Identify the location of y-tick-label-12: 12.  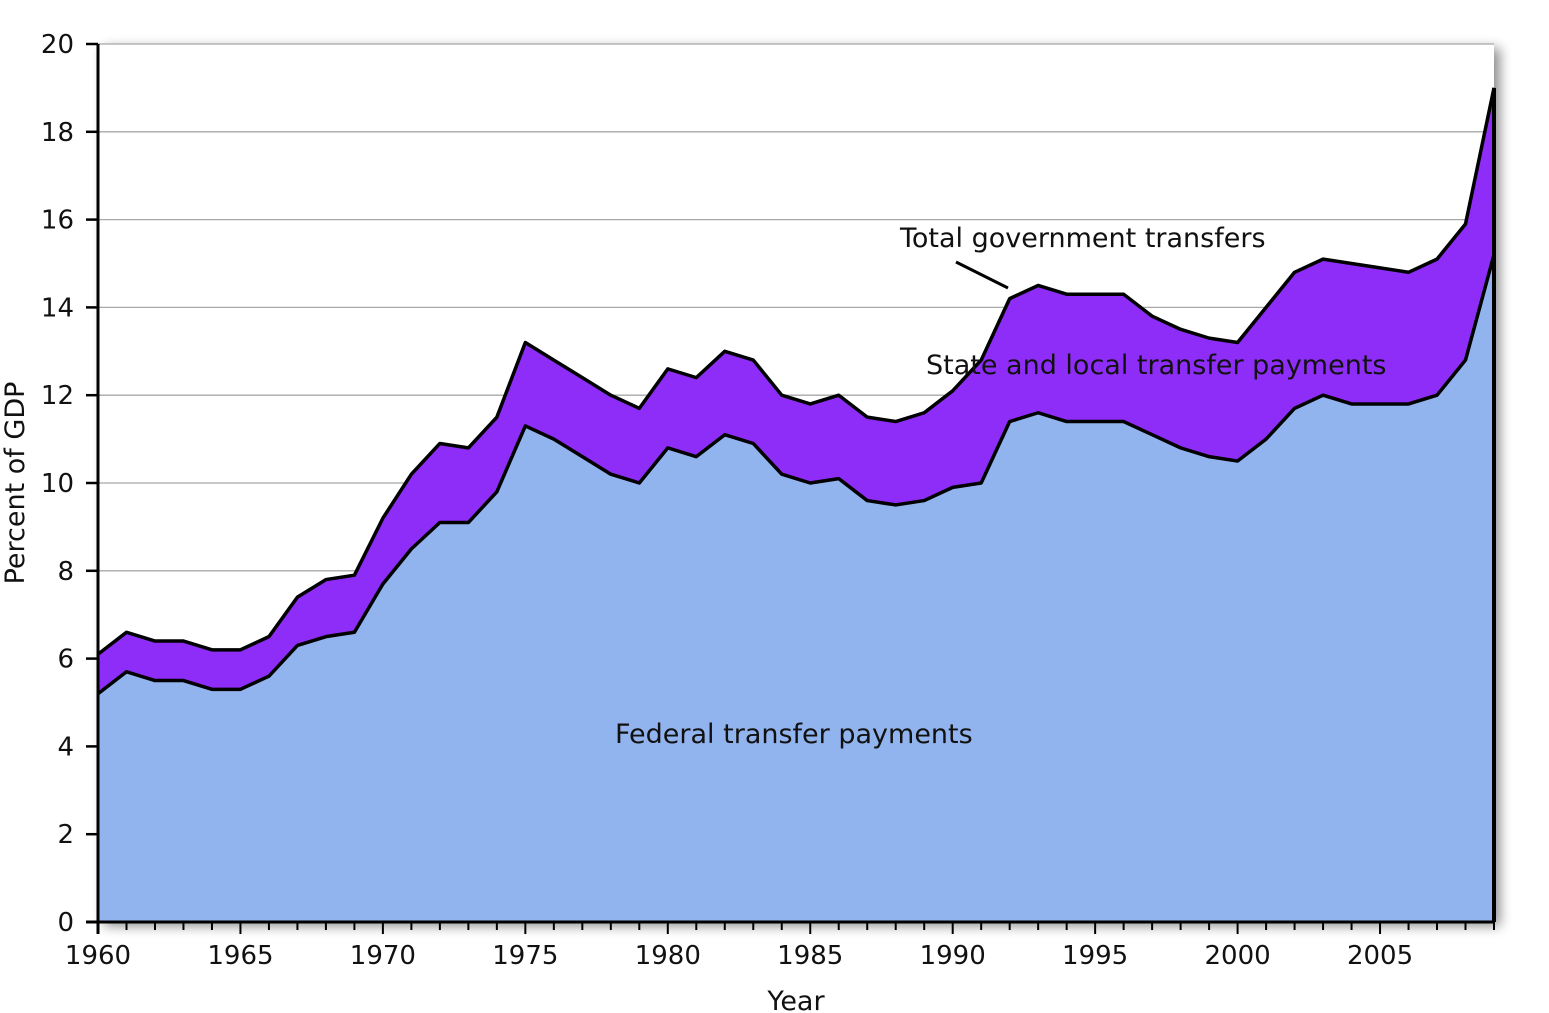
(57, 396).